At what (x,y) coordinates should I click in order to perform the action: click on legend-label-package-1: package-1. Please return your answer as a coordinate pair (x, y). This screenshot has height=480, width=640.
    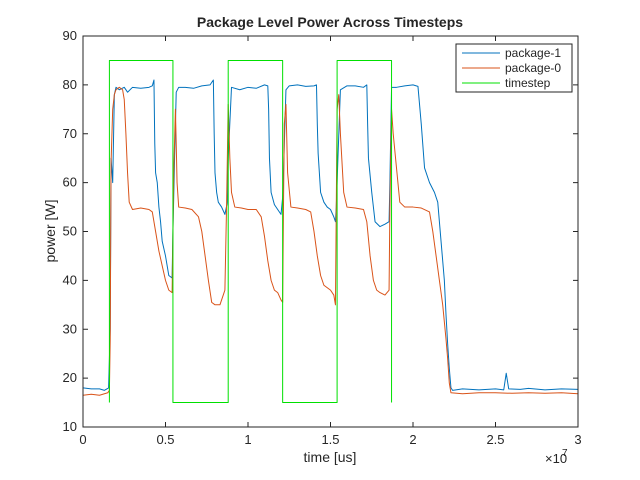
    Looking at the image, I should click on (533, 53).